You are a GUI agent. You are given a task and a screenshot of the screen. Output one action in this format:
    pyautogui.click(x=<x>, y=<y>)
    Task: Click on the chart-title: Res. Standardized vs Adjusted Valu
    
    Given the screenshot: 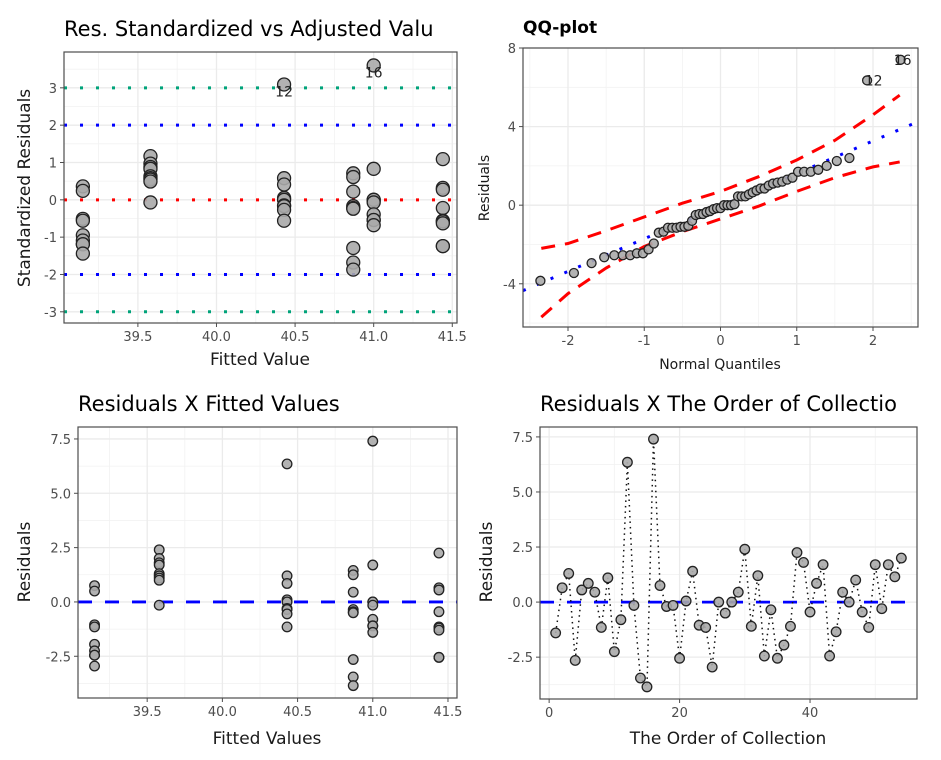 What is the action you would take?
    pyautogui.click(x=249, y=29)
    